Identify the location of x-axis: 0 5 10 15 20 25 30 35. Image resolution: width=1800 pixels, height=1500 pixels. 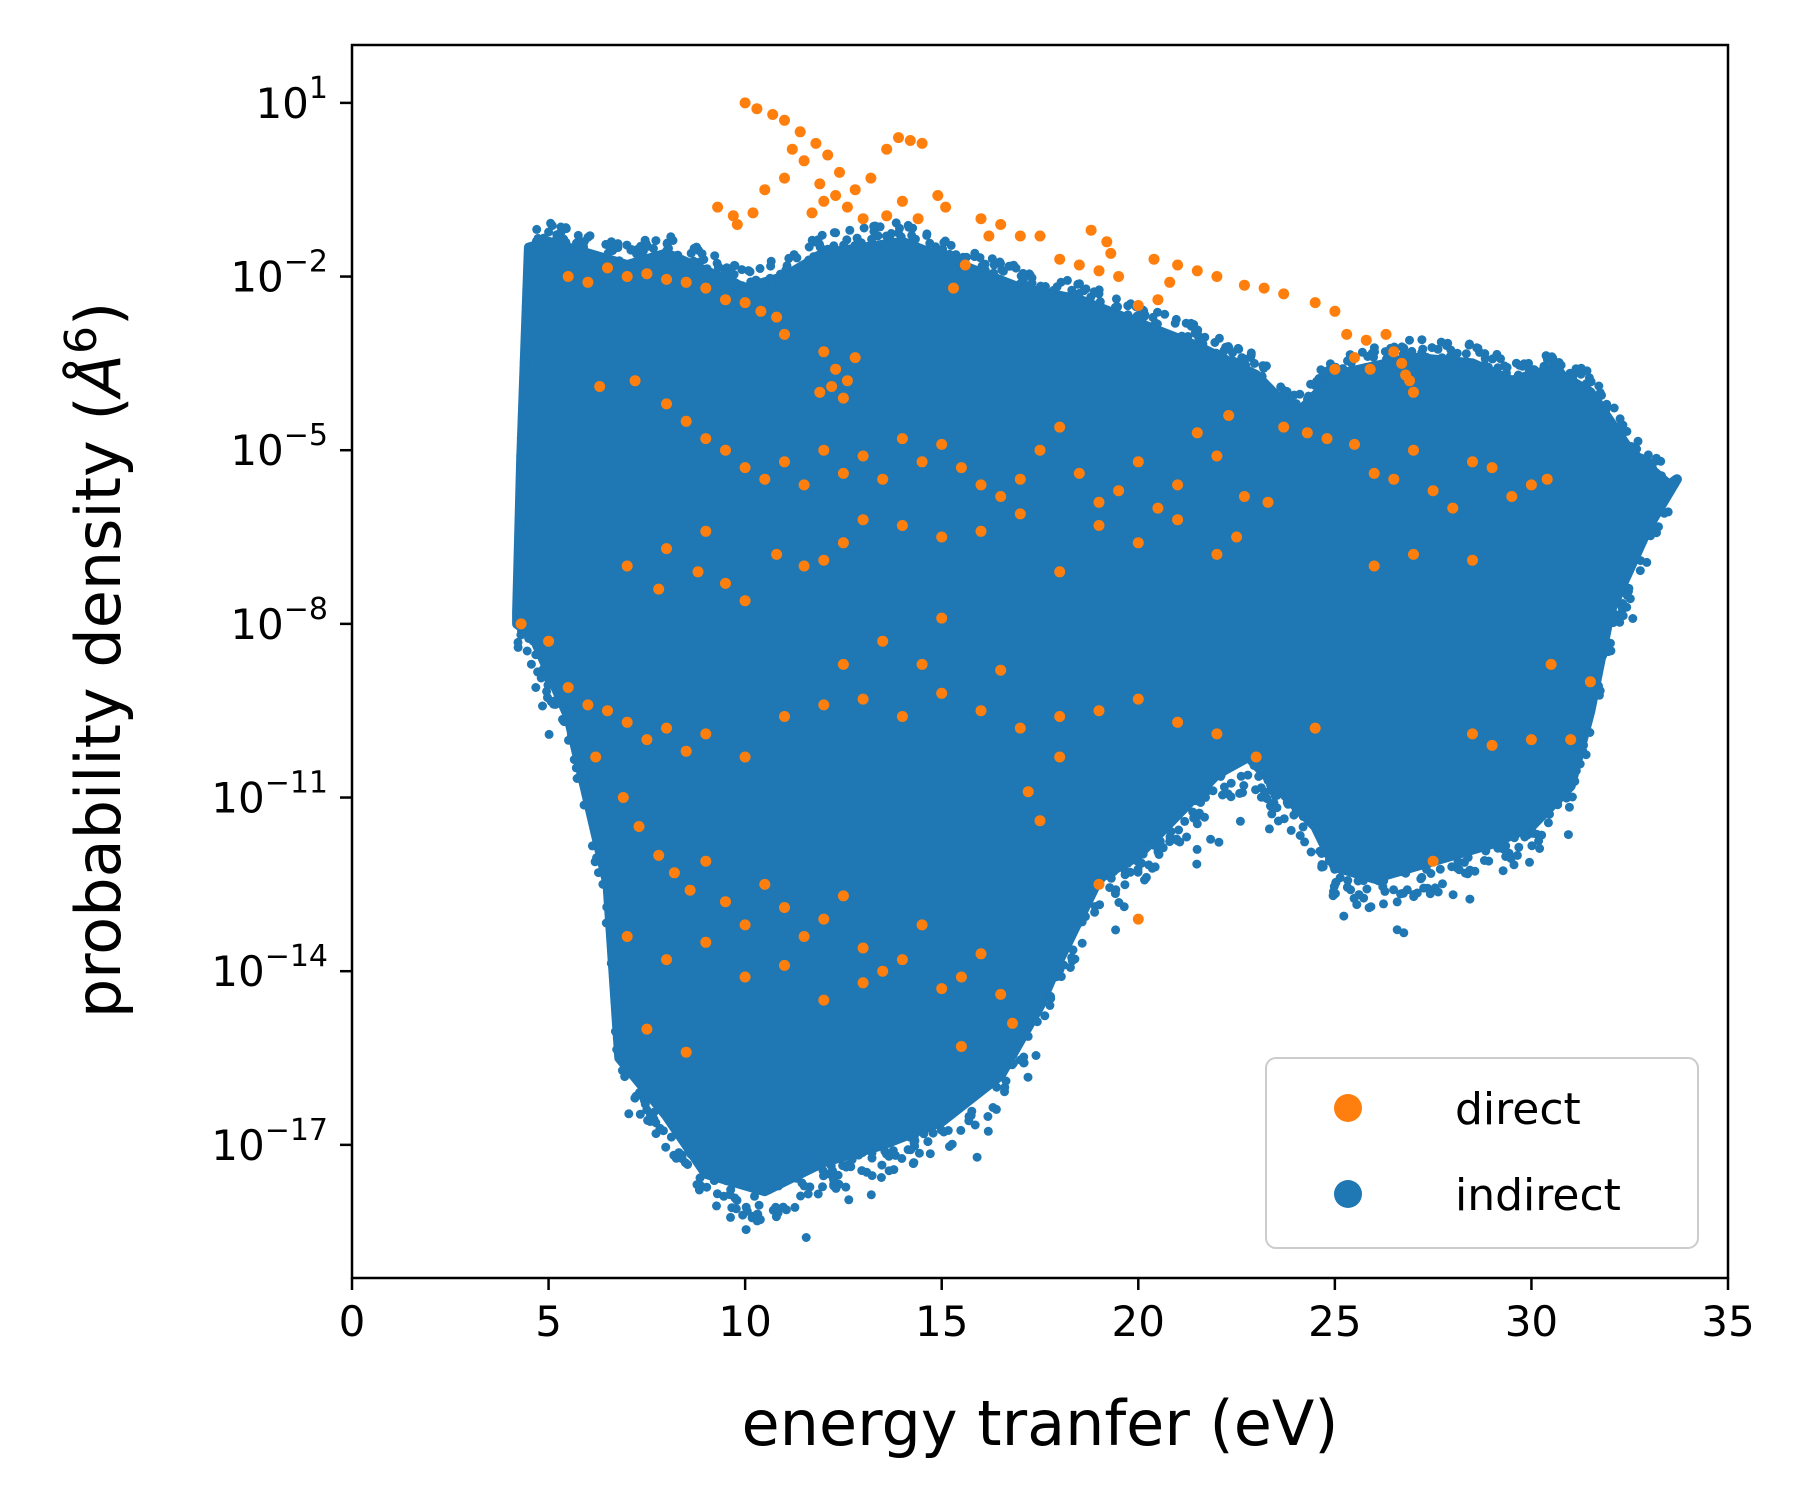
(1047, 1312).